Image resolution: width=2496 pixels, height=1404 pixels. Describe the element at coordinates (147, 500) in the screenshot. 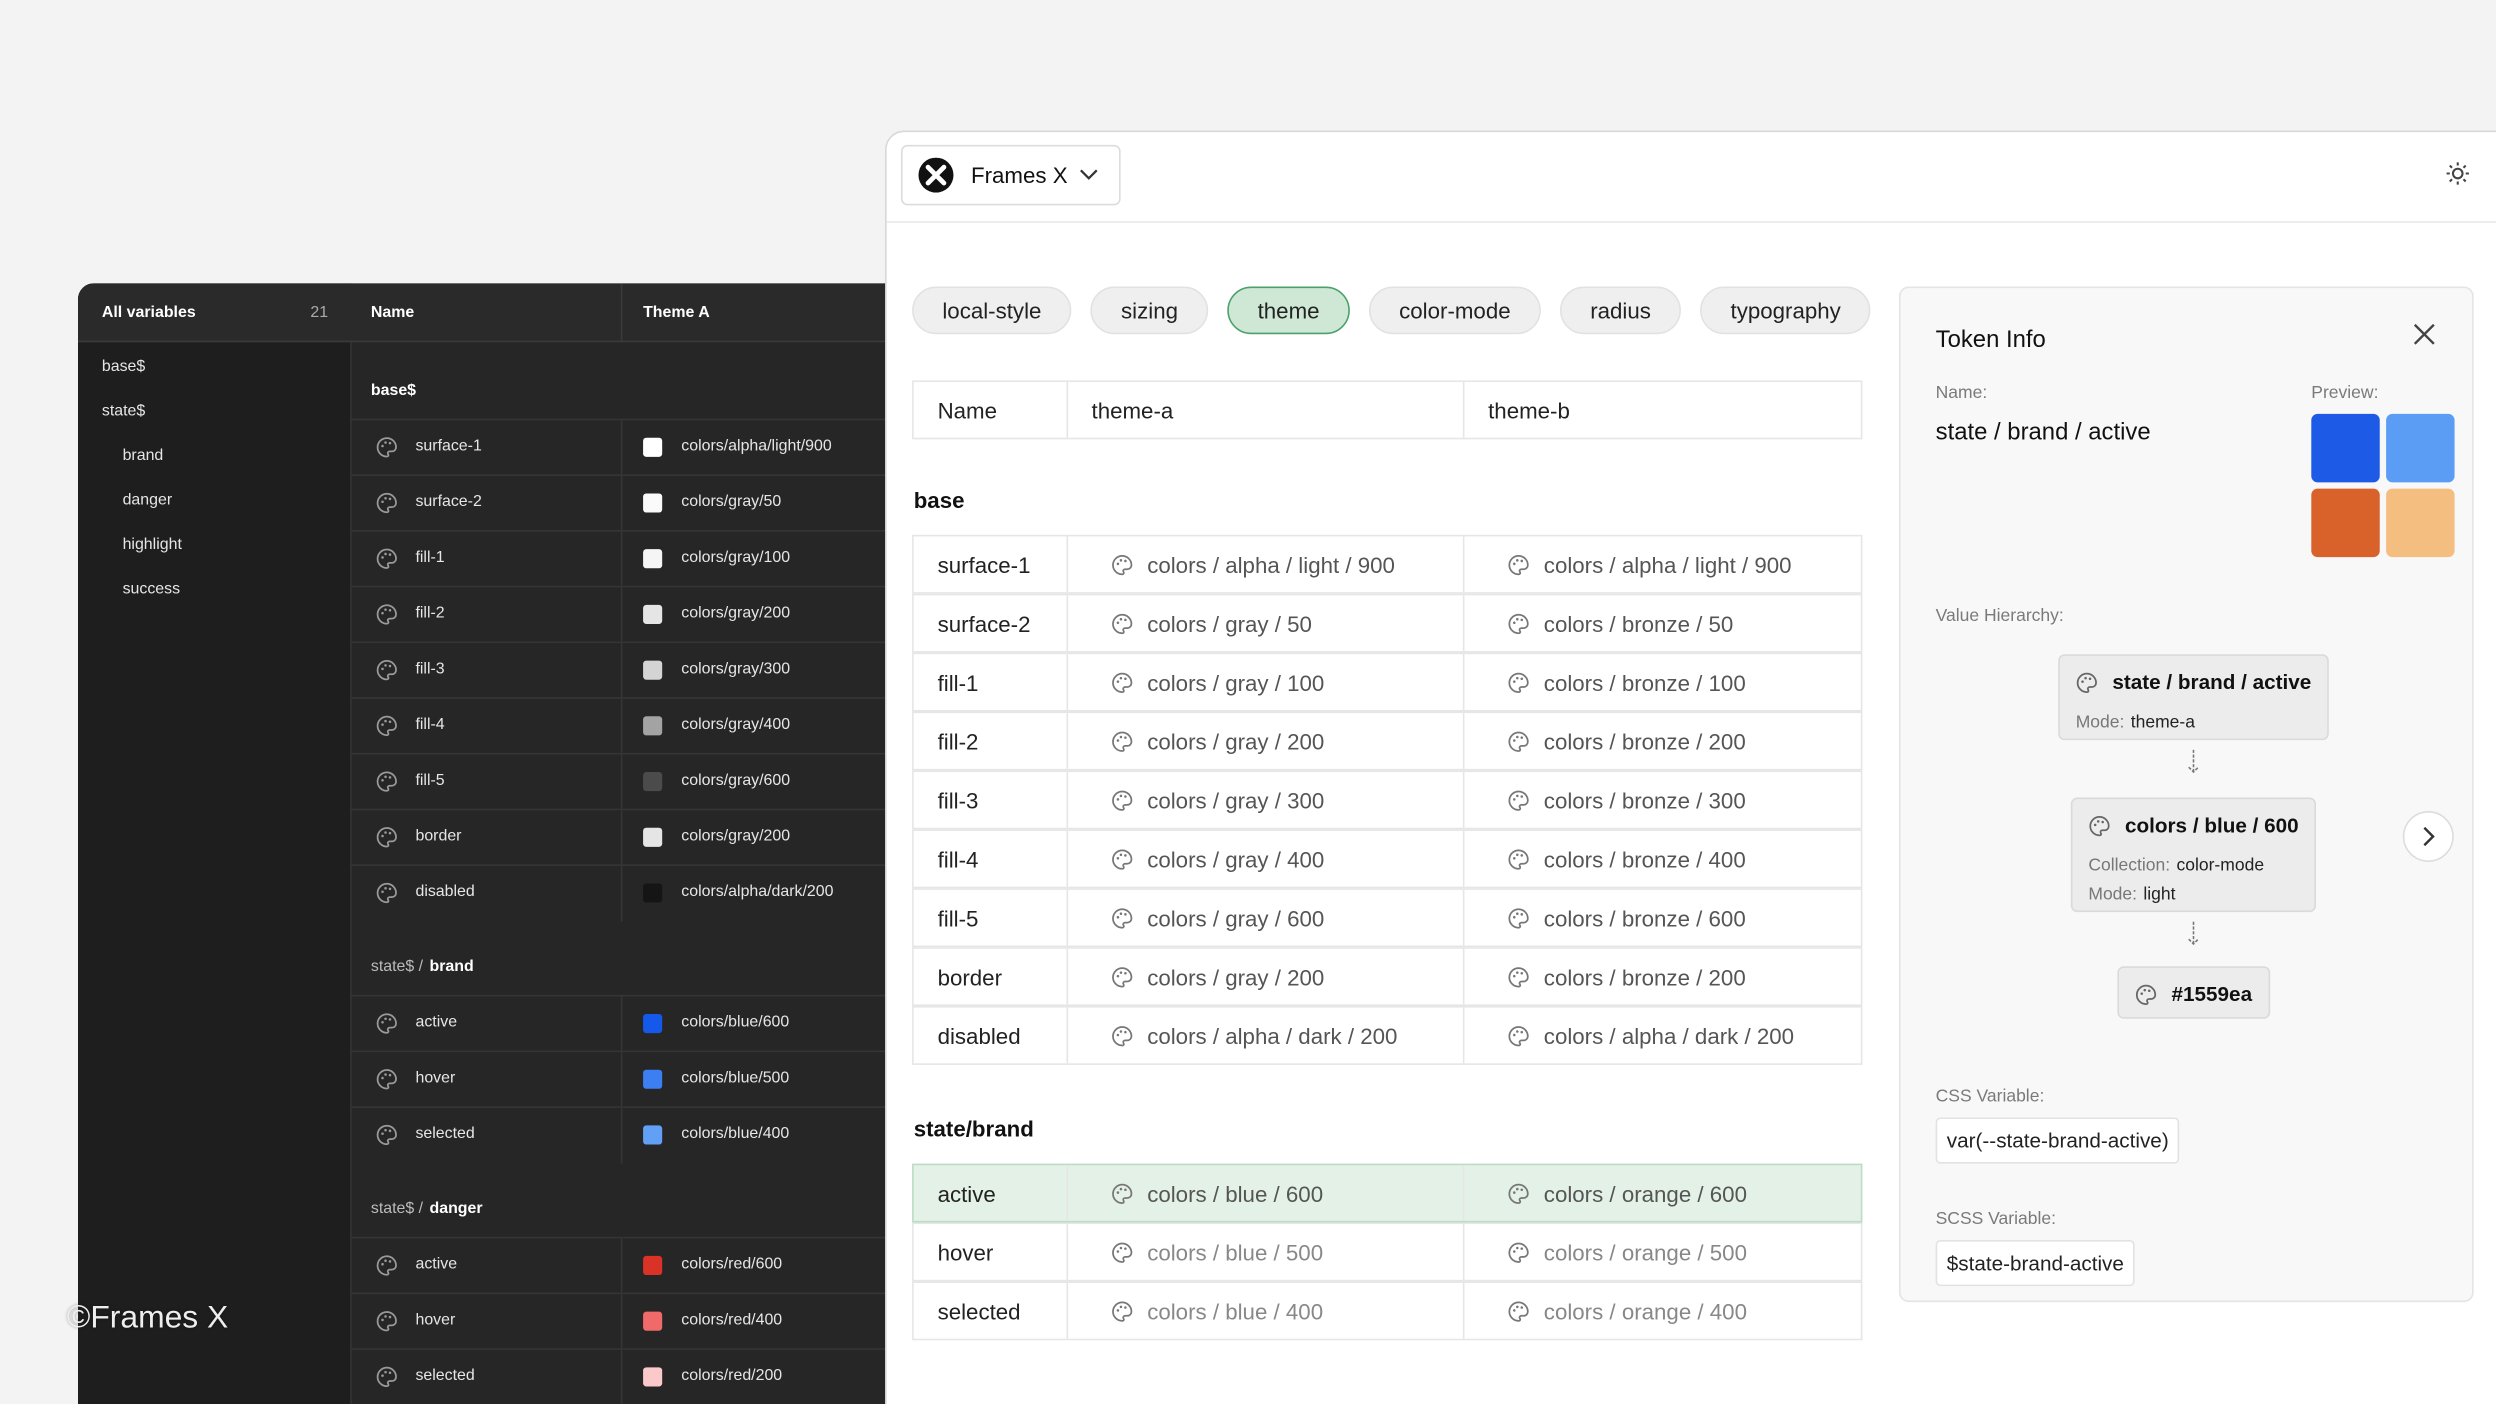

I see `sidebar-item: danger` at that location.